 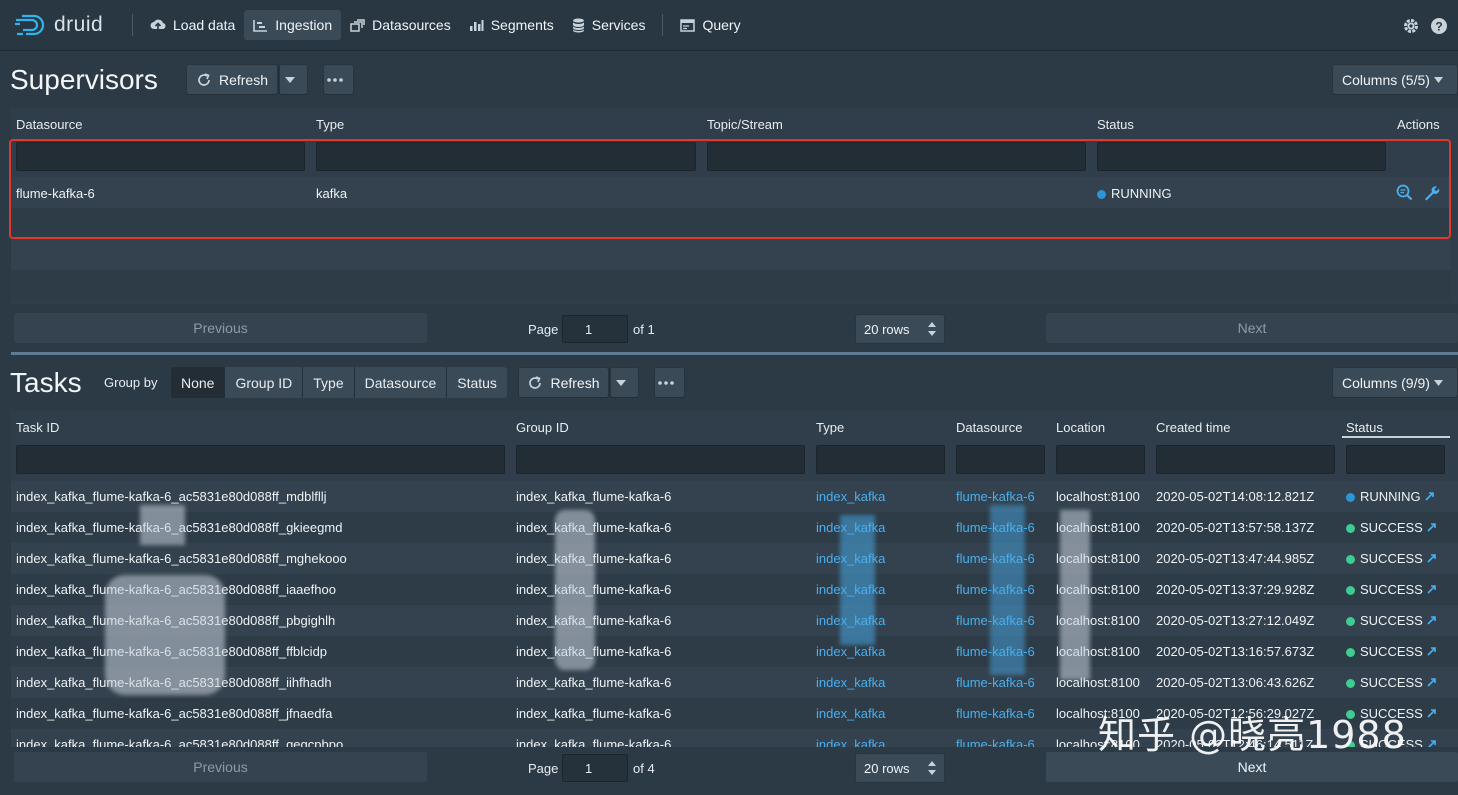 I want to click on supervisors-page-input: 1, so click(x=595, y=329).